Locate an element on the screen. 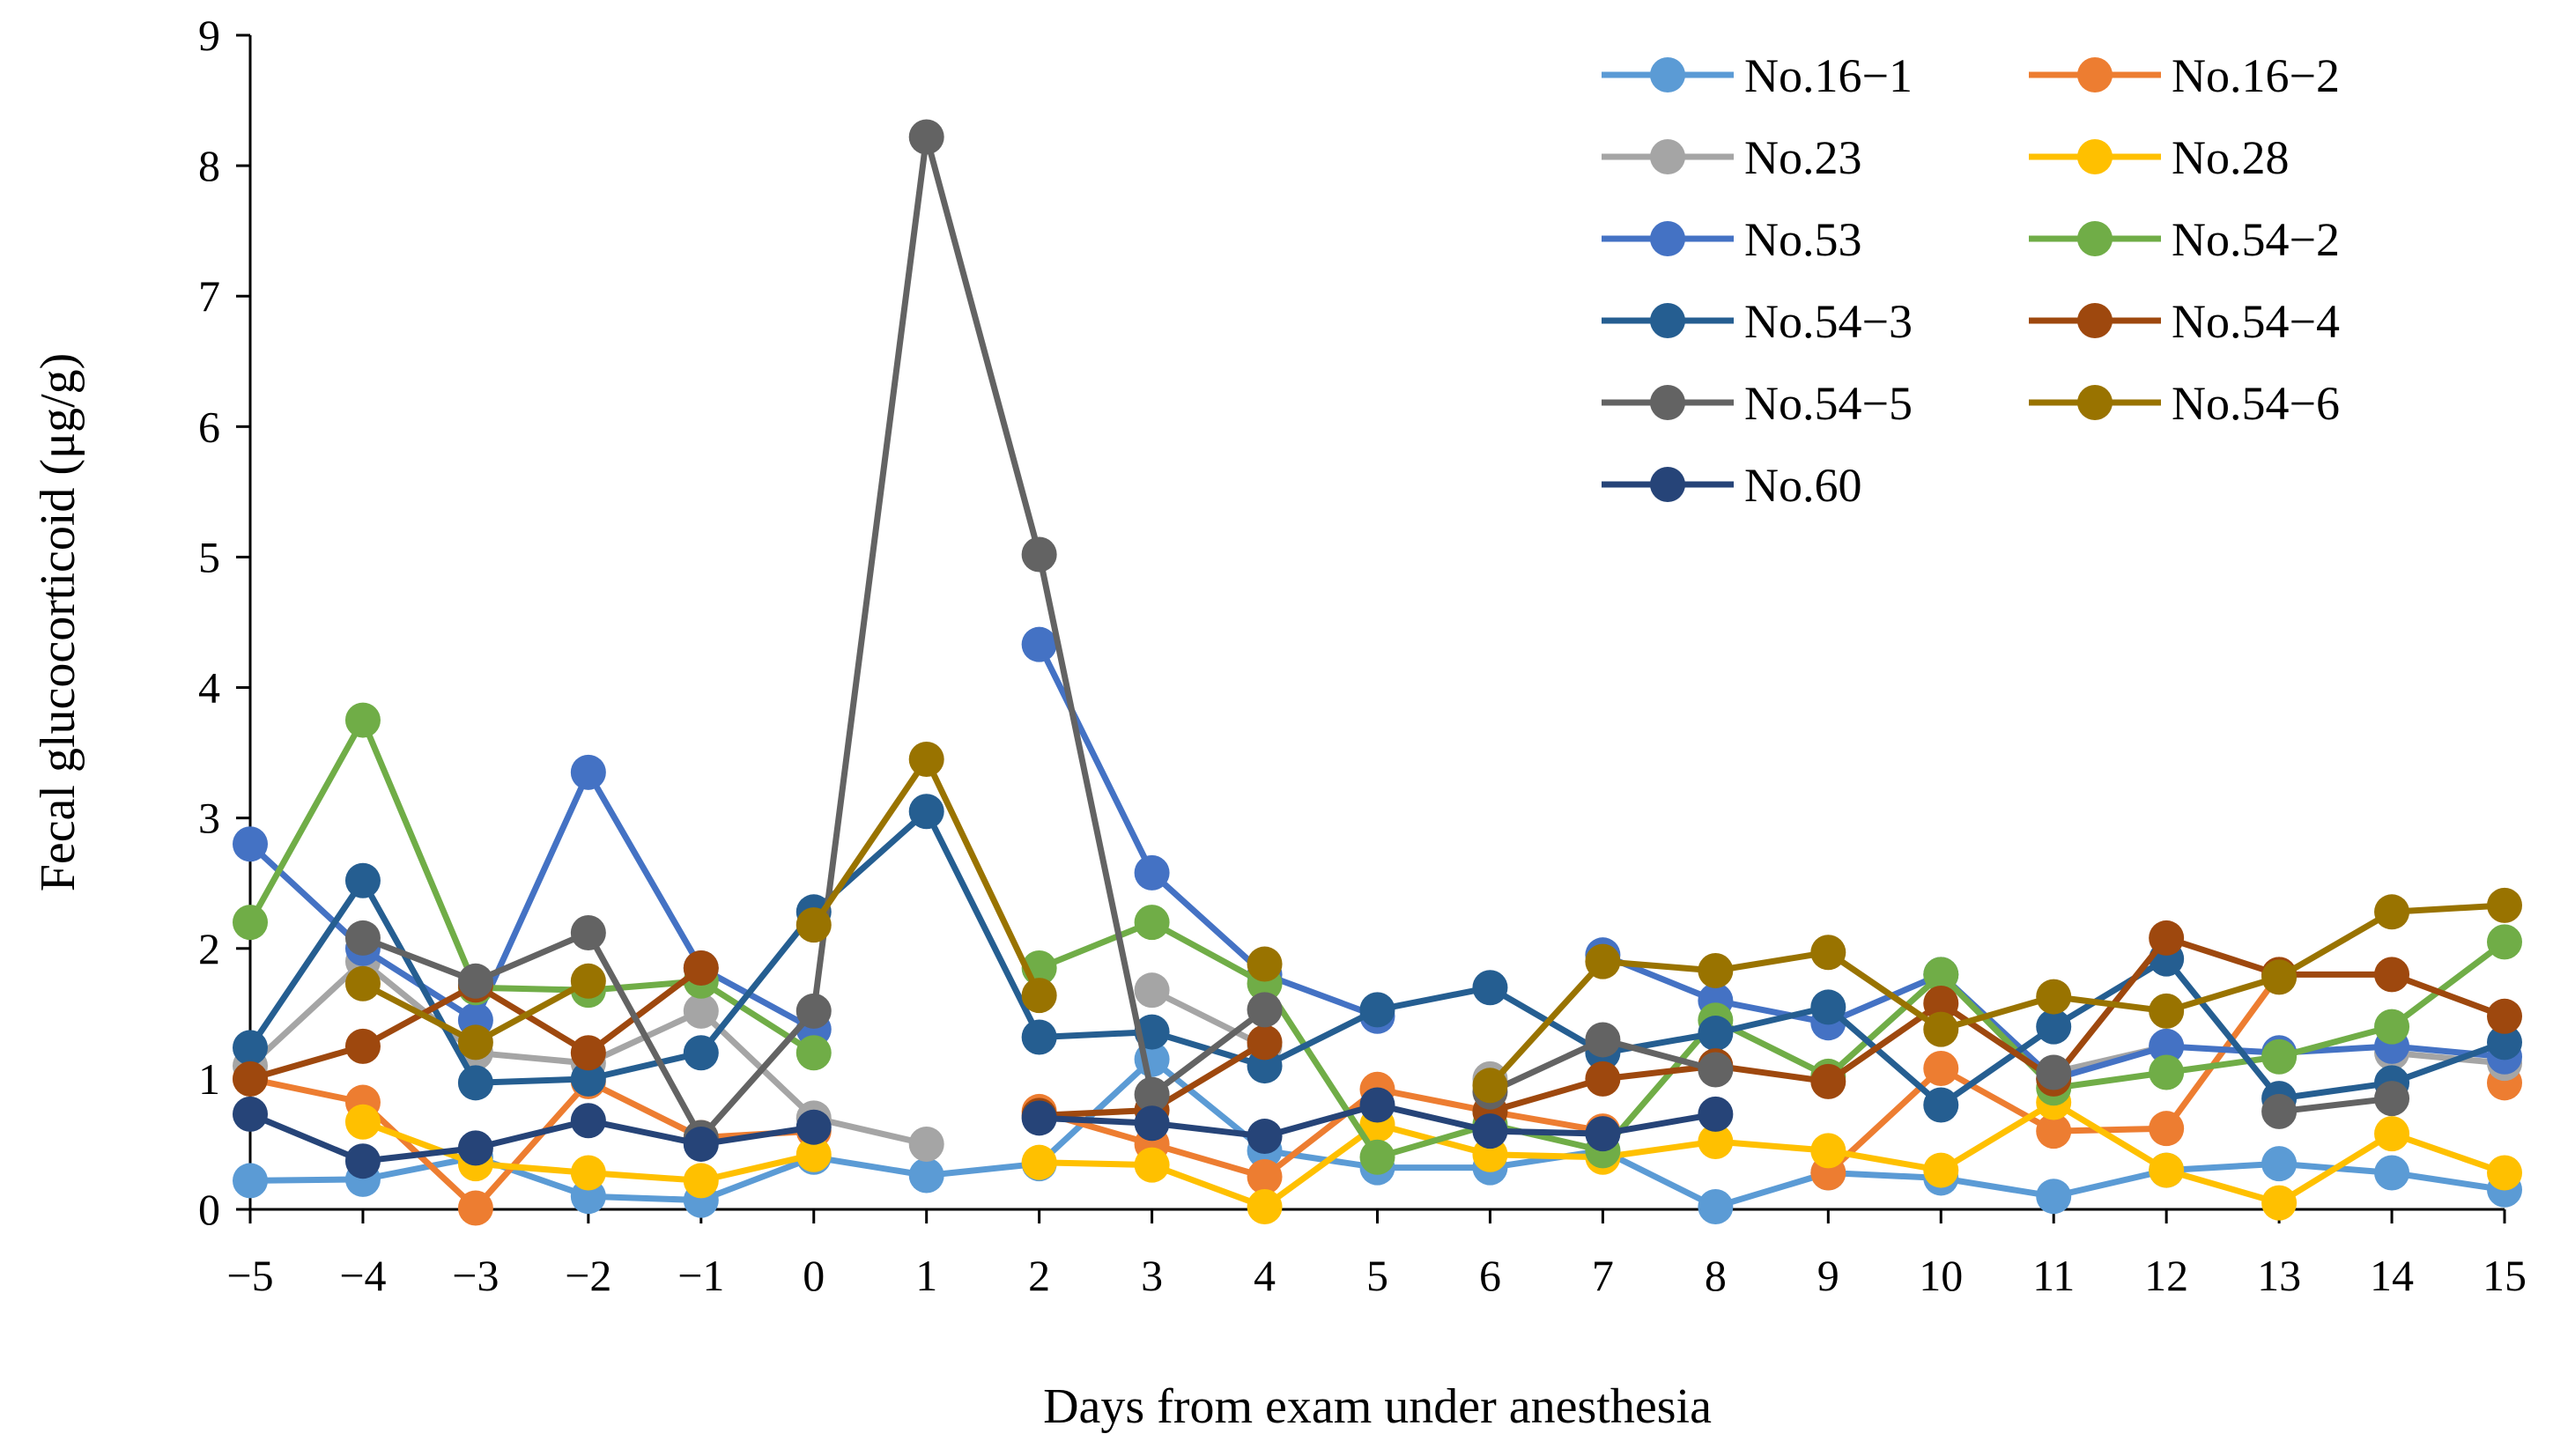  x-tick-label: 2 is located at coordinates (1039, 1275).